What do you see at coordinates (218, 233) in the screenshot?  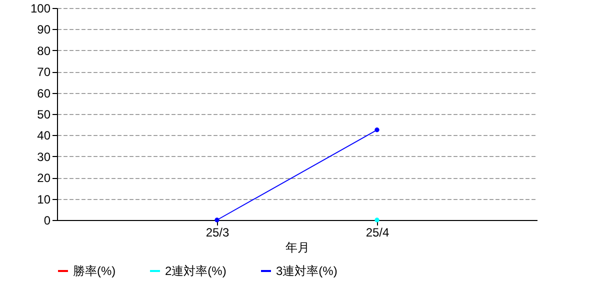 I see `x-tick-label: 25/3` at bounding box center [218, 233].